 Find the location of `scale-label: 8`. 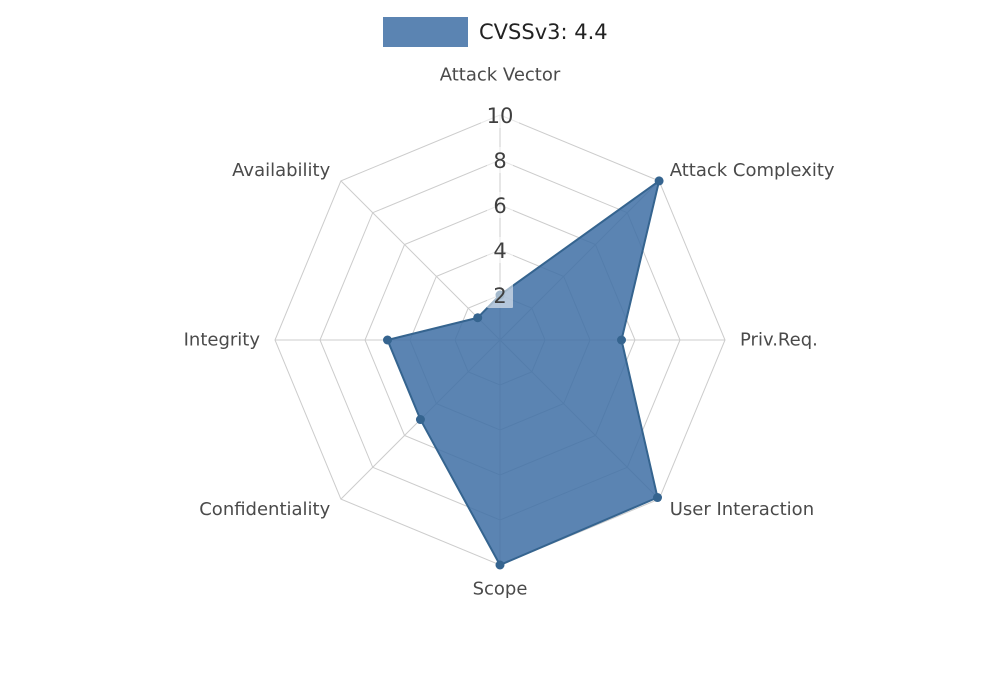

scale-label: 8 is located at coordinates (500, 160).